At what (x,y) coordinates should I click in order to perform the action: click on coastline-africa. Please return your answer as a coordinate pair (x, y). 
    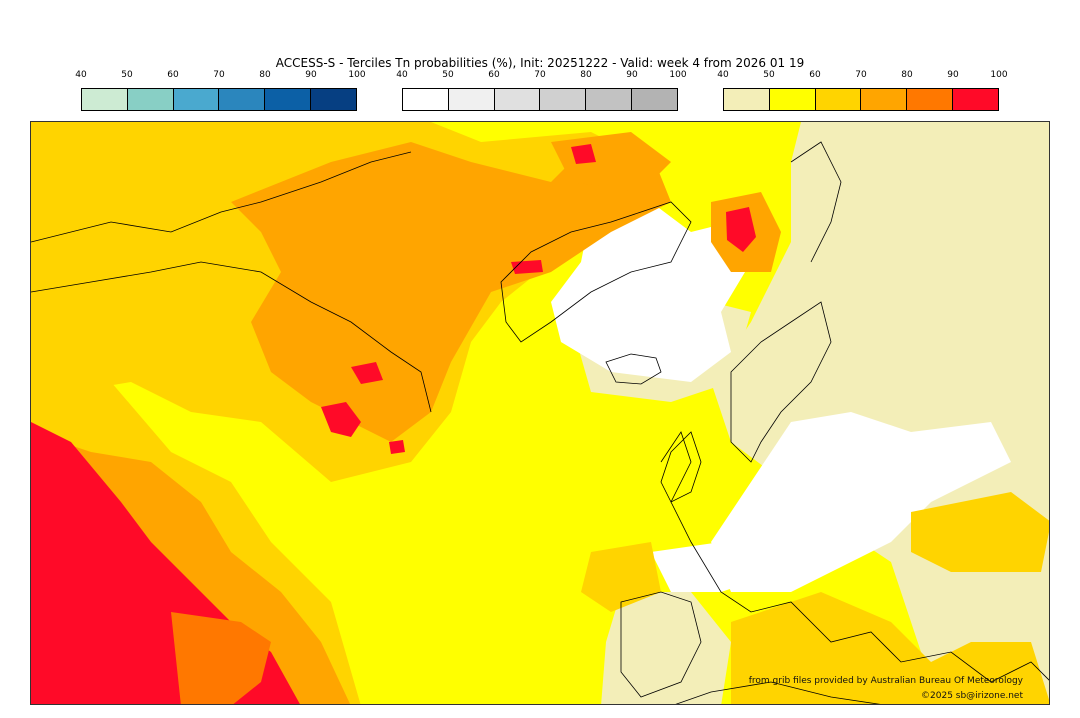
    Looking at the image, I should click on (778, 692).